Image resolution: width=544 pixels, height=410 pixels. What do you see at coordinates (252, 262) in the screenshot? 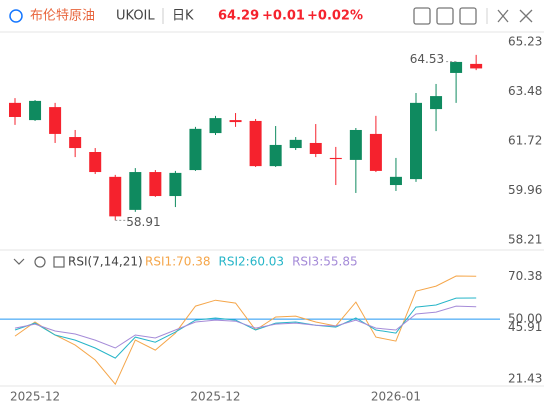
I see `legend-entry: RSI2:60.03` at bounding box center [252, 262].